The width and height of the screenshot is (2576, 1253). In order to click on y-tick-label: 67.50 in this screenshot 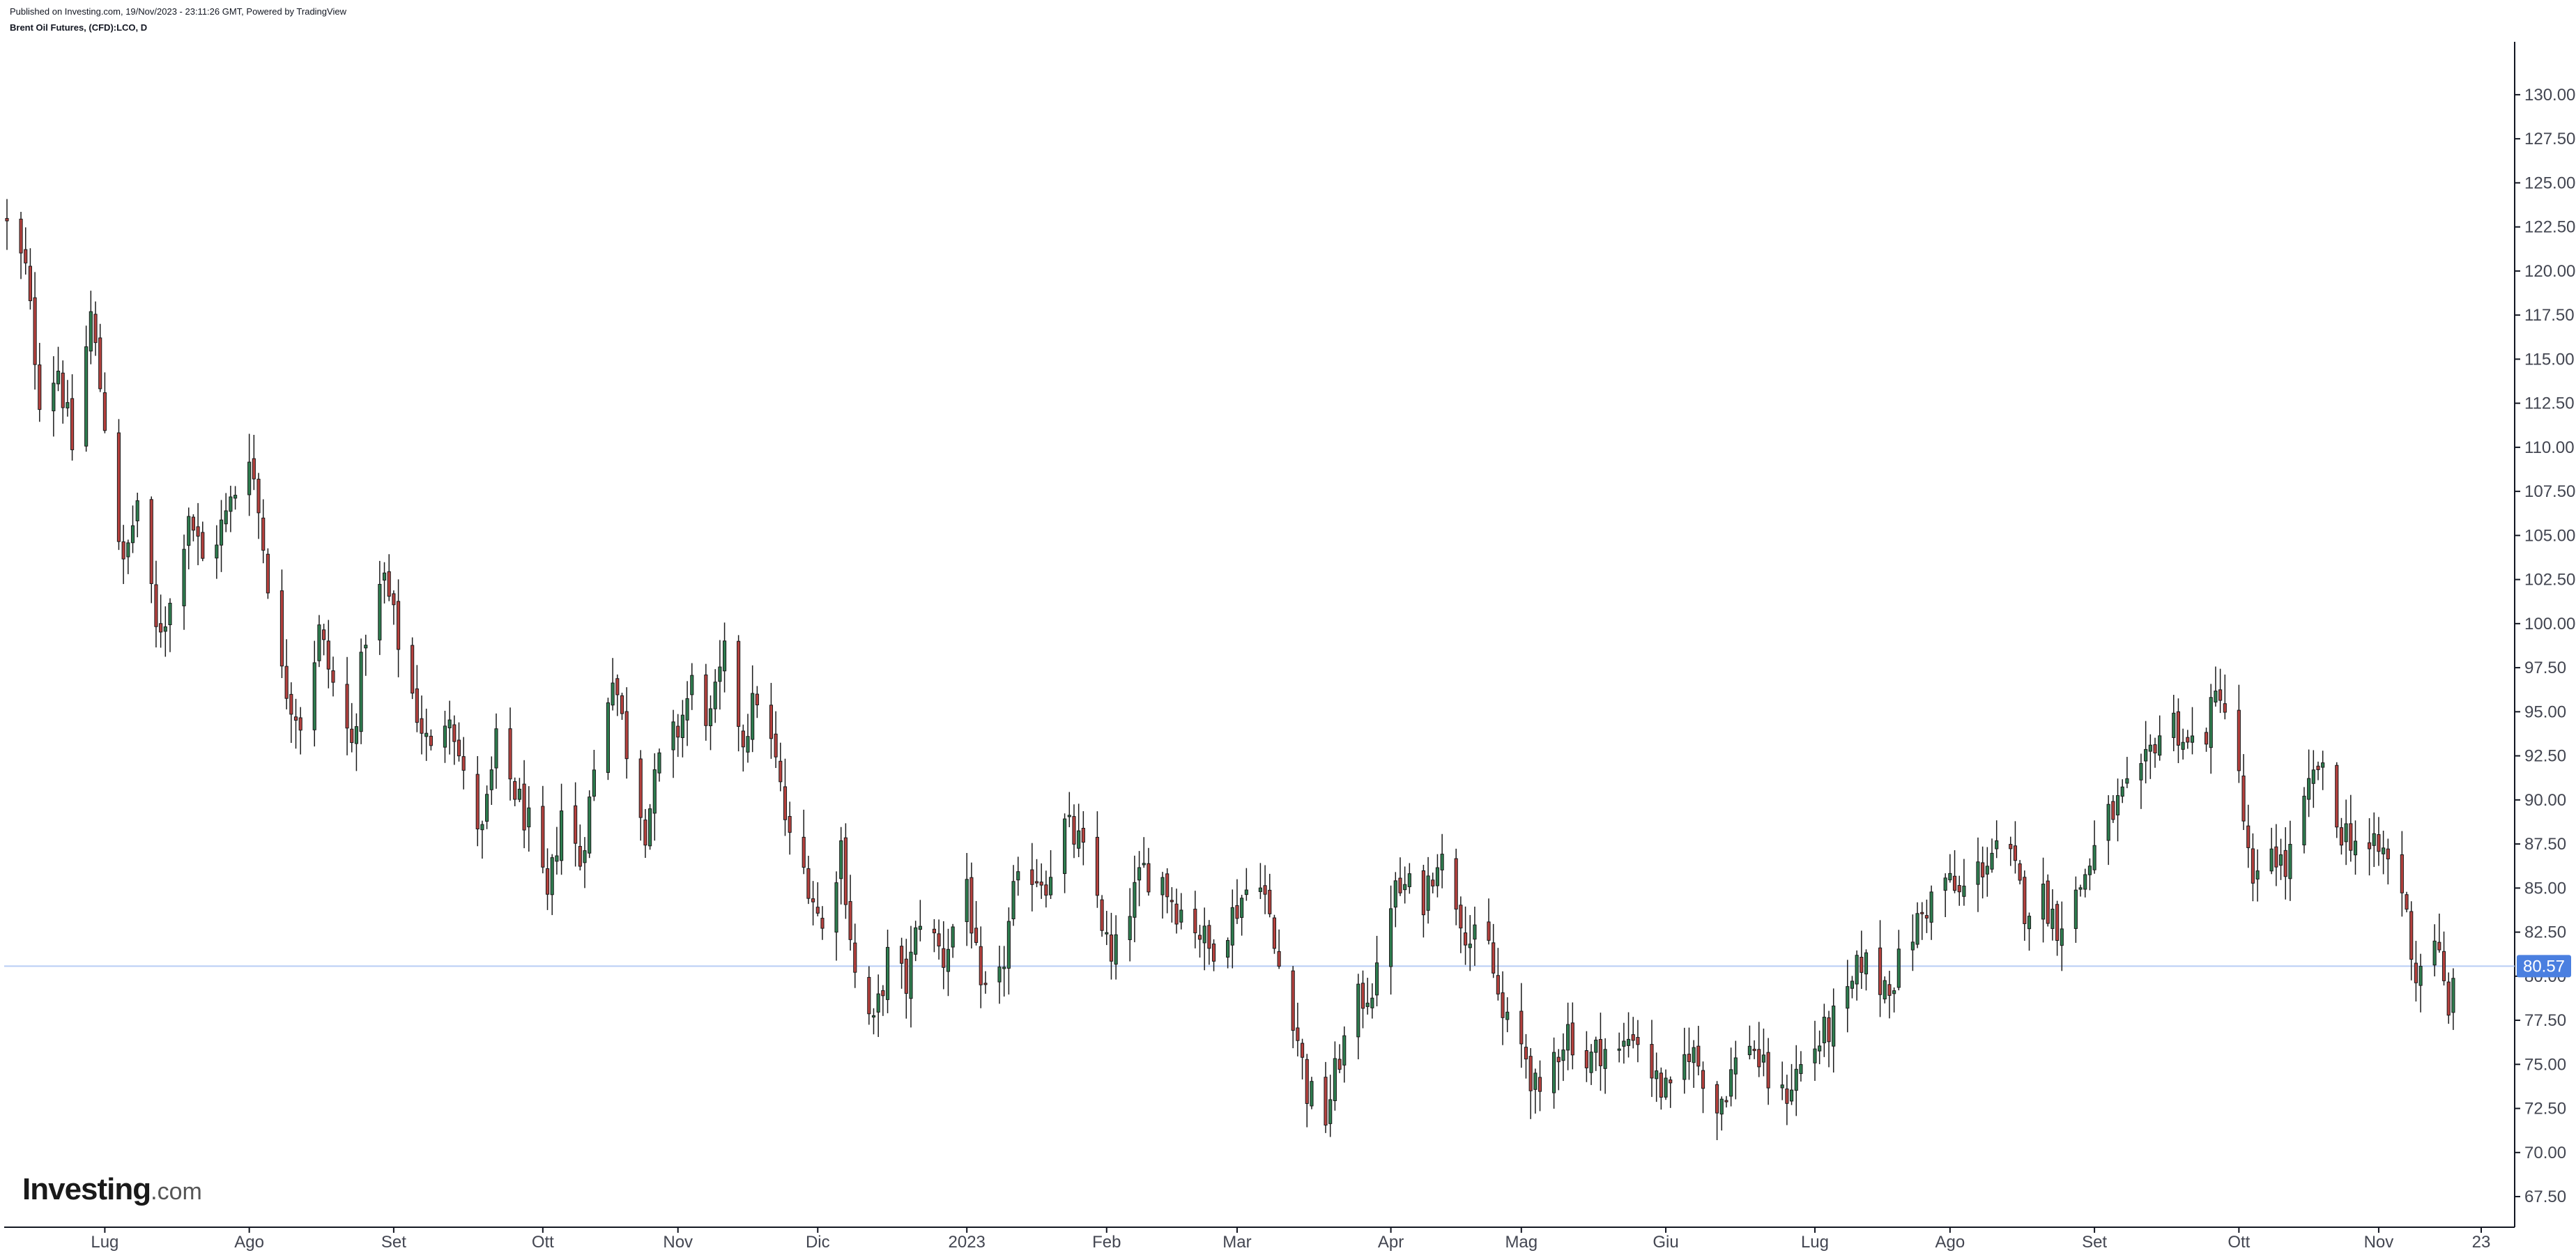, I will do `click(2545, 1196)`.